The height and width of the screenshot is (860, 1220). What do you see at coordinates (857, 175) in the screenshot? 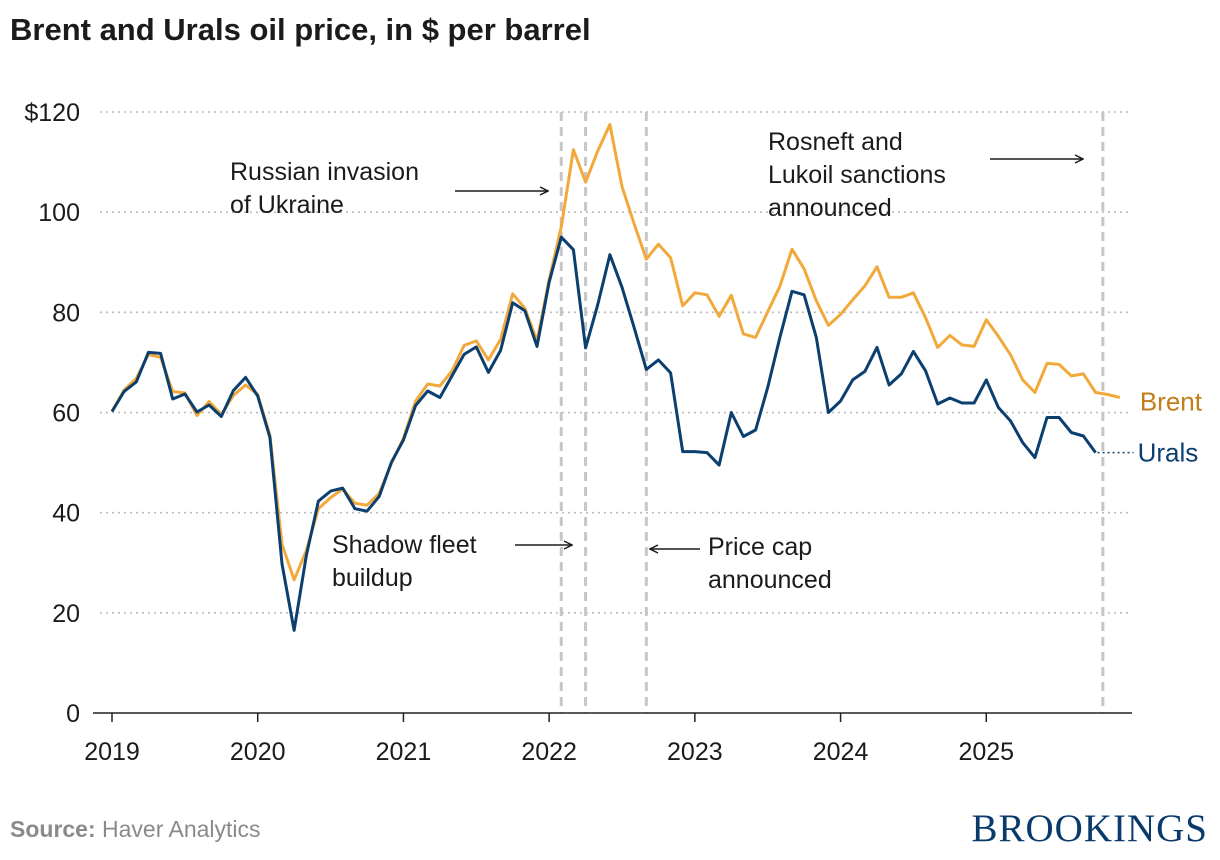
I see `annotation-rosneft-line: Lukoil sanctions` at bounding box center [857, 175].